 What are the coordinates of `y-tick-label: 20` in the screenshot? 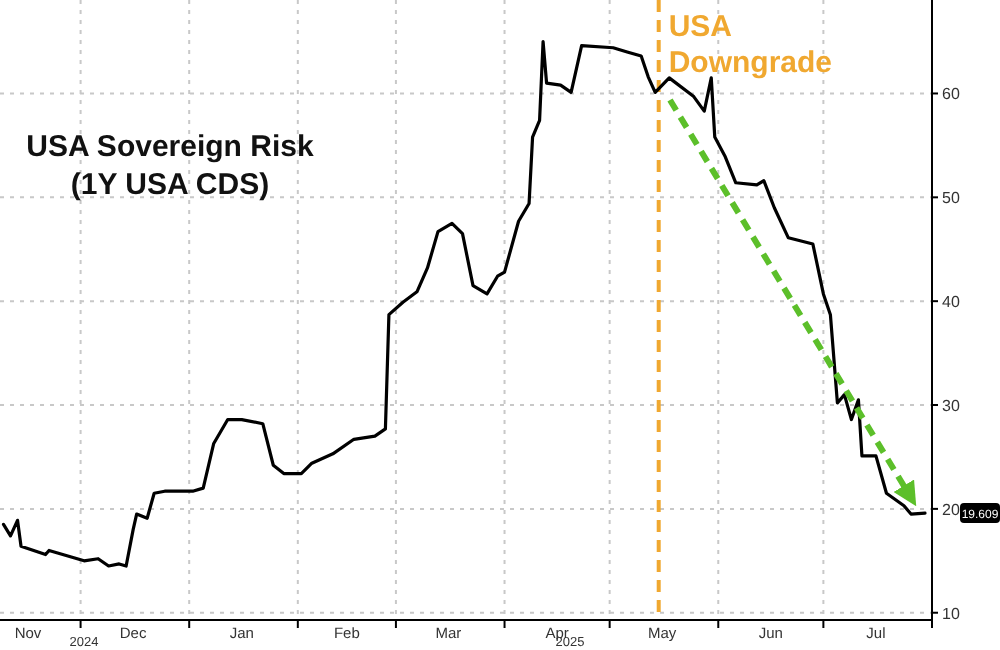 It's located at (951, 509).